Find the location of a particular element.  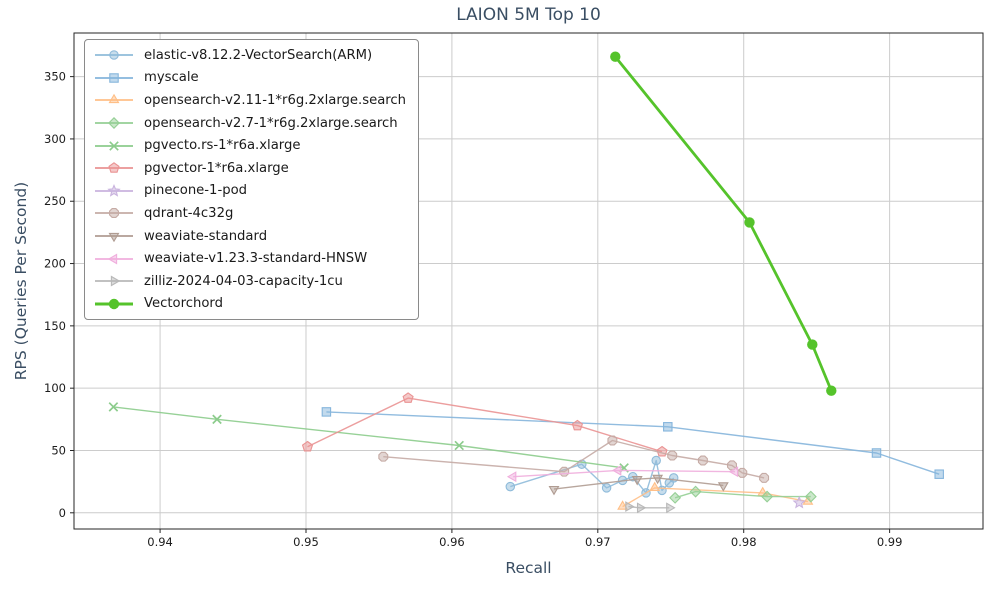

series-line-pgvecto-rs is located at coordinates (369, 437).